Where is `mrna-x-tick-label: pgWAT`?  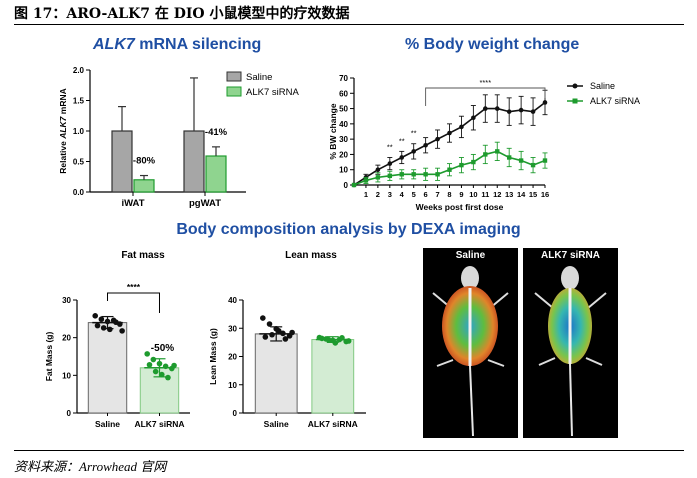 mrna-x-tick-label: pgWAT is located at coordinates (205, 203).